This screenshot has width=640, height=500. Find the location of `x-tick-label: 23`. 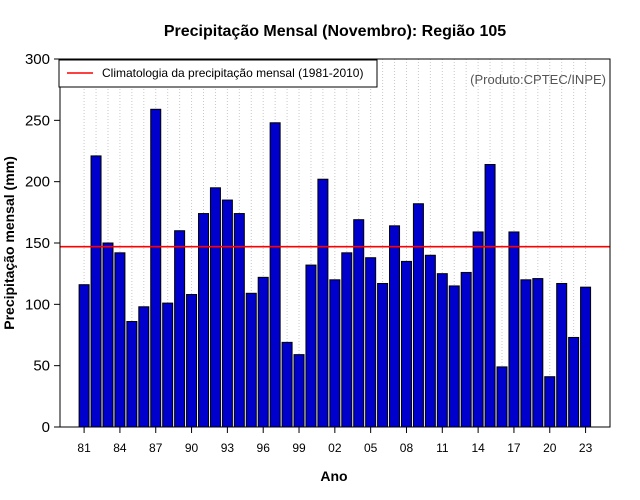

x-tick-label: 23 is located at coordinates (586, 448).